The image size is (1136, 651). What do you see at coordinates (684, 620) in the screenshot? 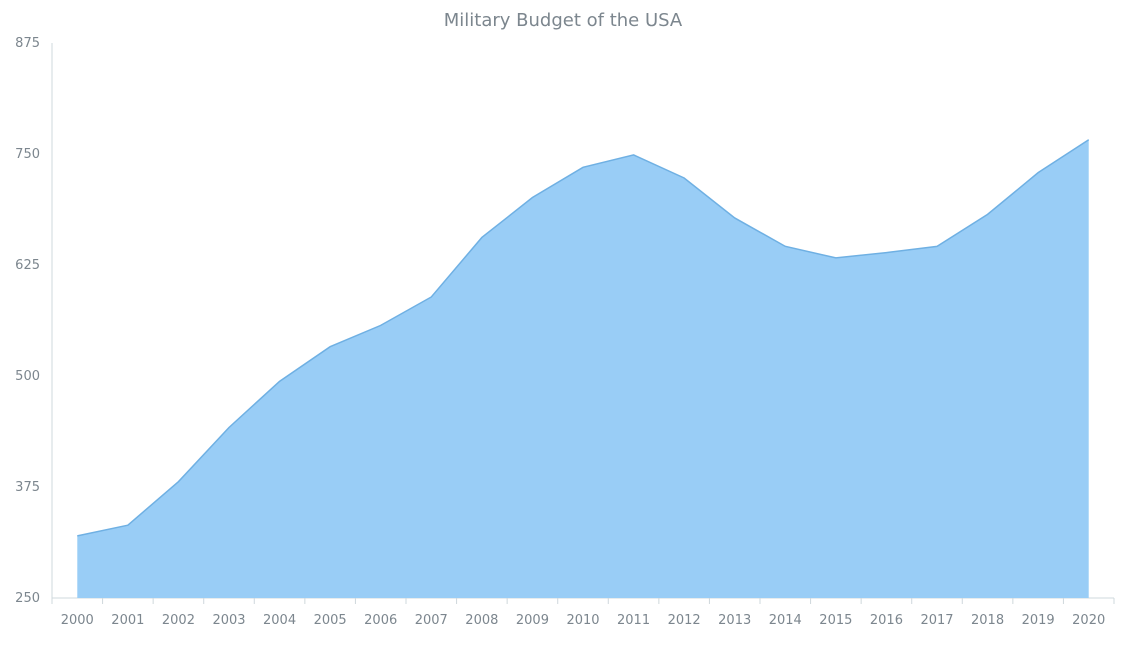
I see `x-tick-label-2012: 2012` at bounding box center [684, 620].